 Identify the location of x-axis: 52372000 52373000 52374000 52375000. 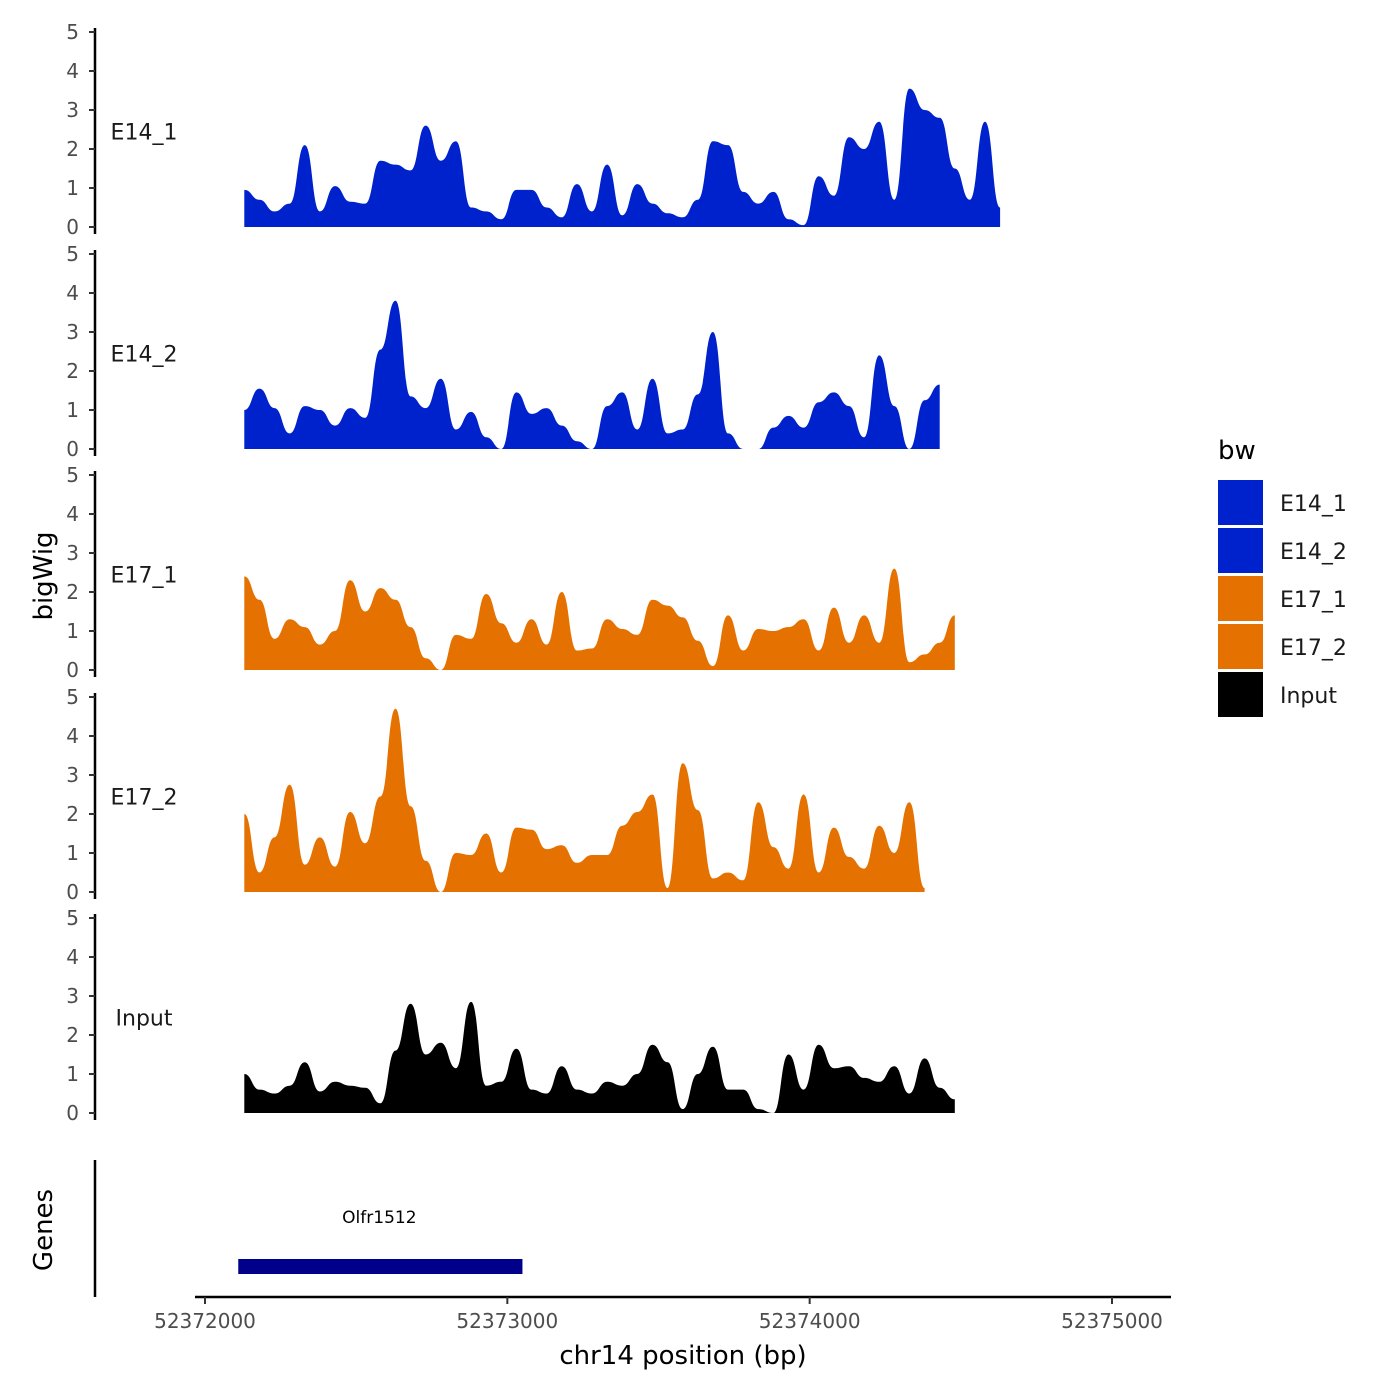
(662, 1314).